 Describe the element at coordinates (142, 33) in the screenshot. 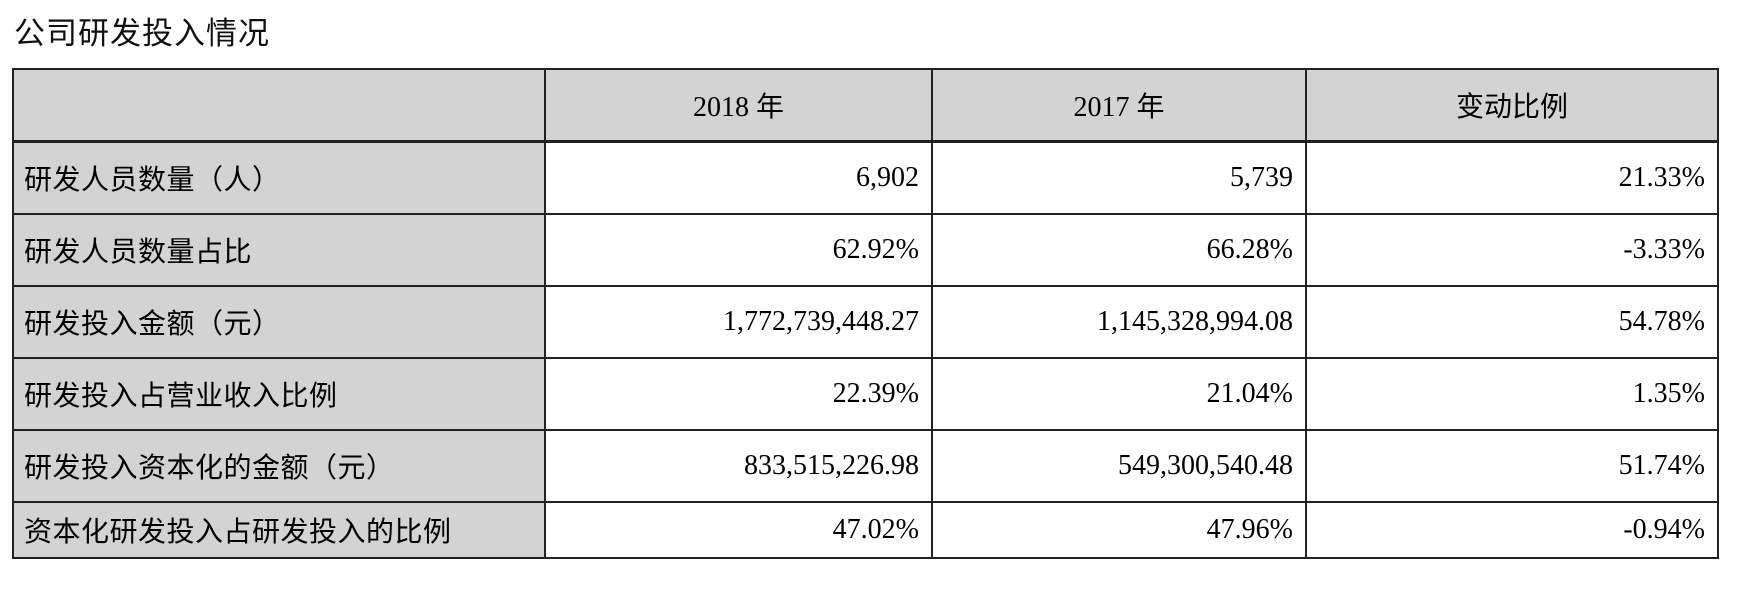

I see `page-title: 公司研发投入情况` at that location.